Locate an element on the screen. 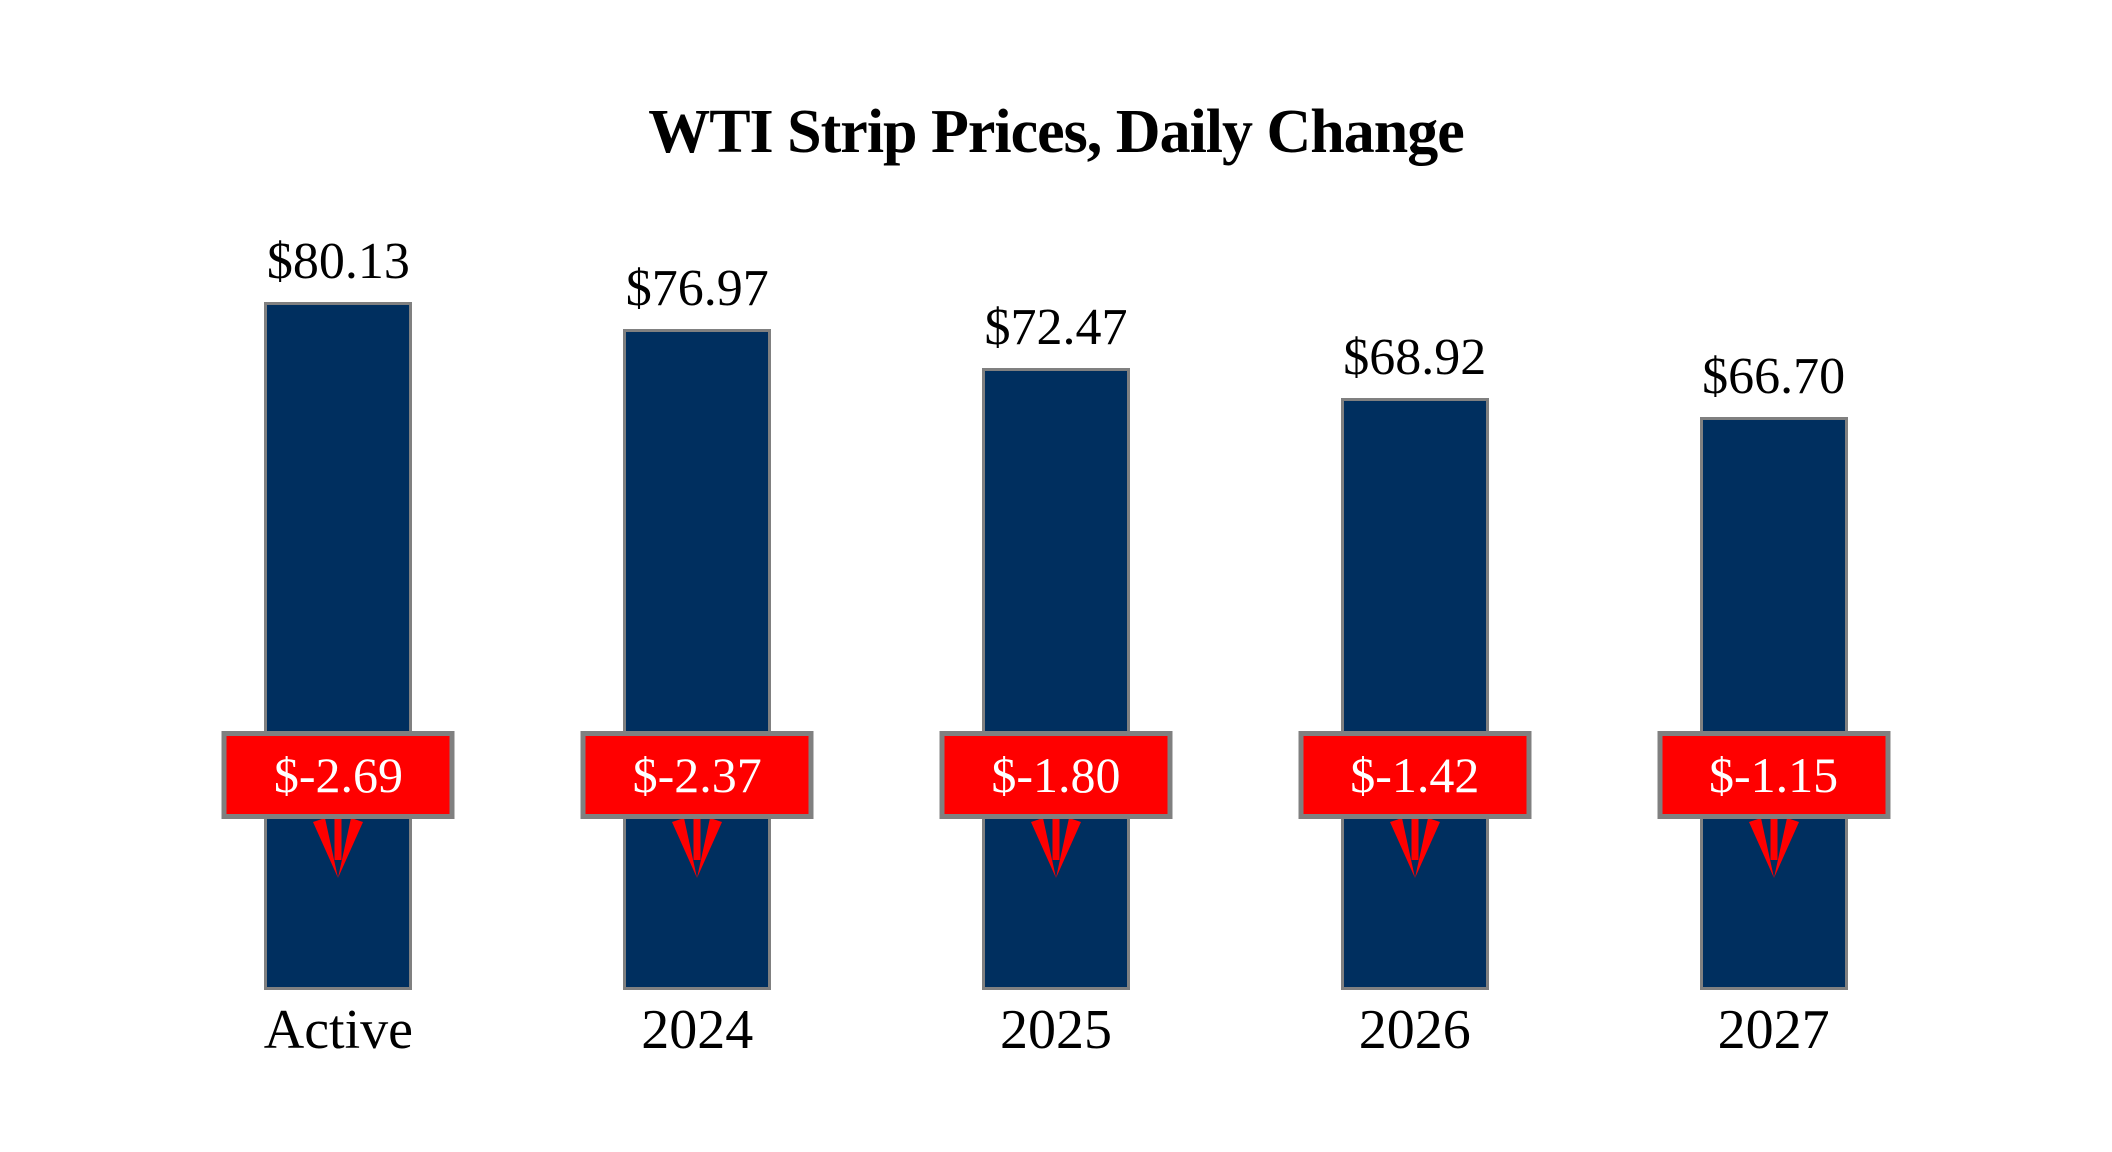 Image resolution: width=2112 pixels, height=1152 pixels. bar-value-label: $76.97 is located at coordinates (697, 288).